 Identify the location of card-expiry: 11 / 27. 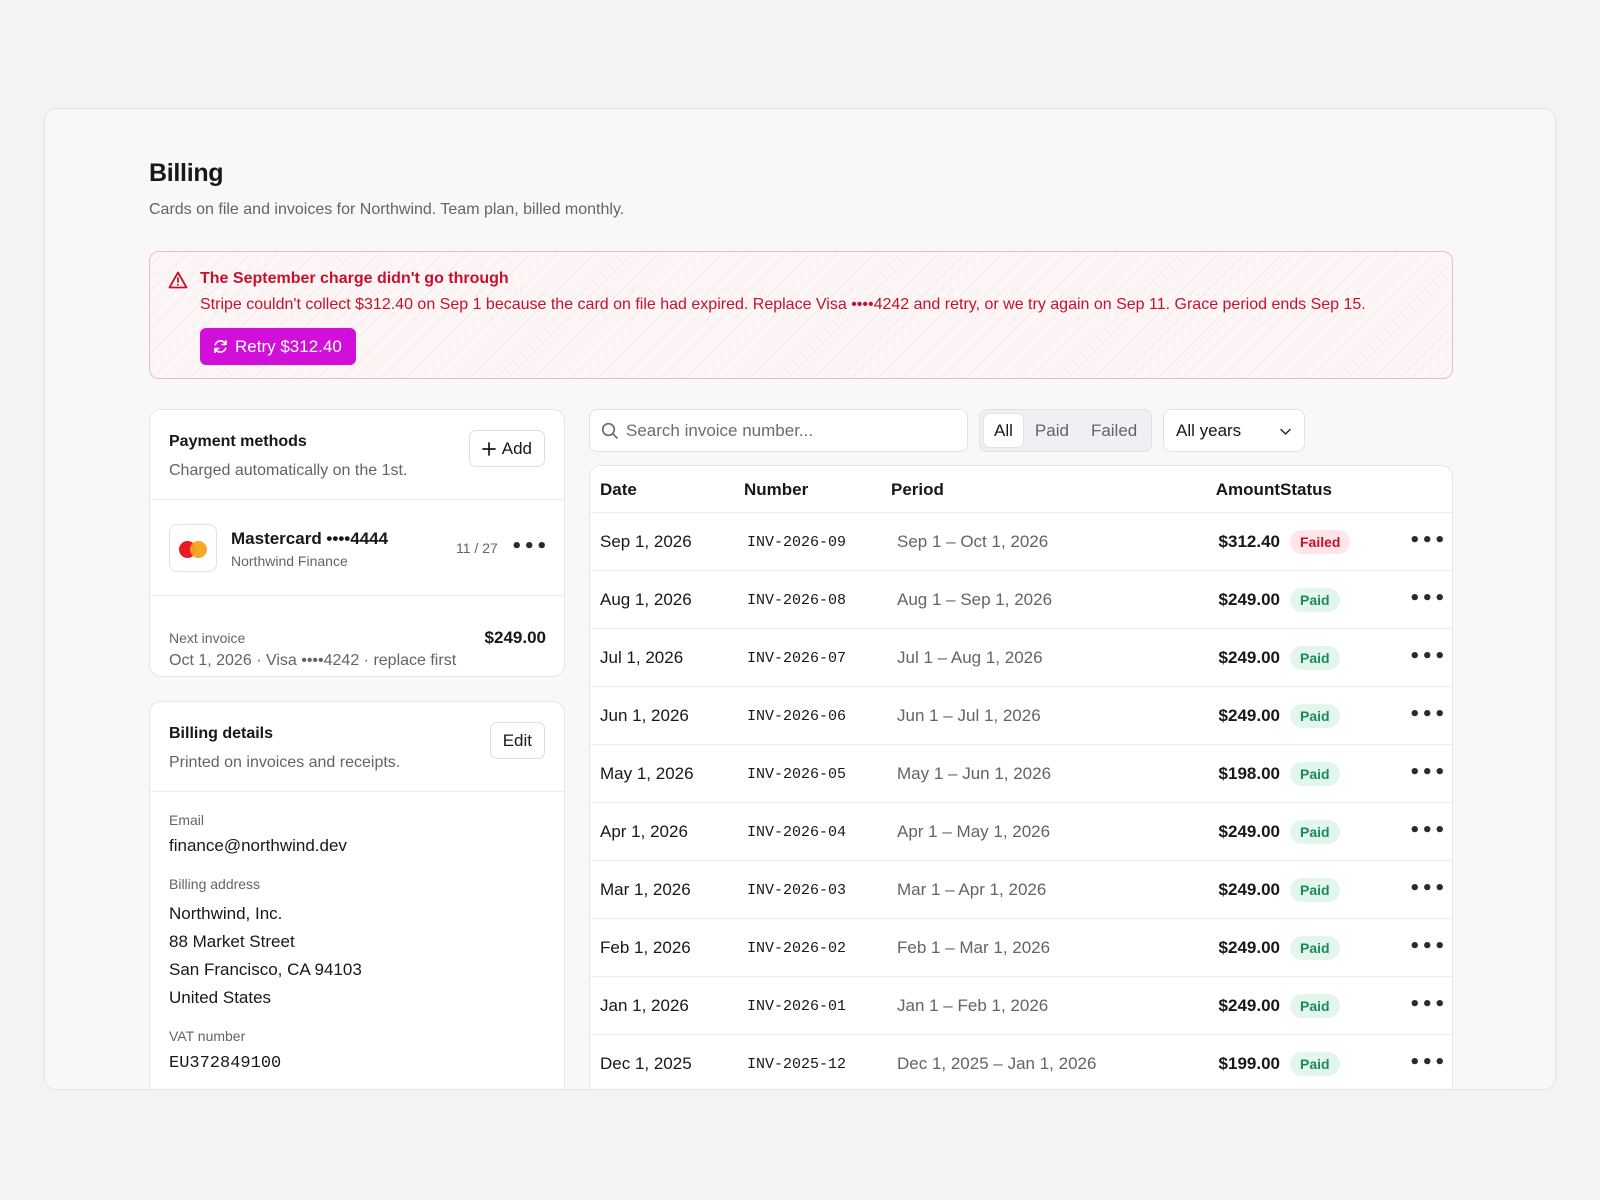
(477, 548).